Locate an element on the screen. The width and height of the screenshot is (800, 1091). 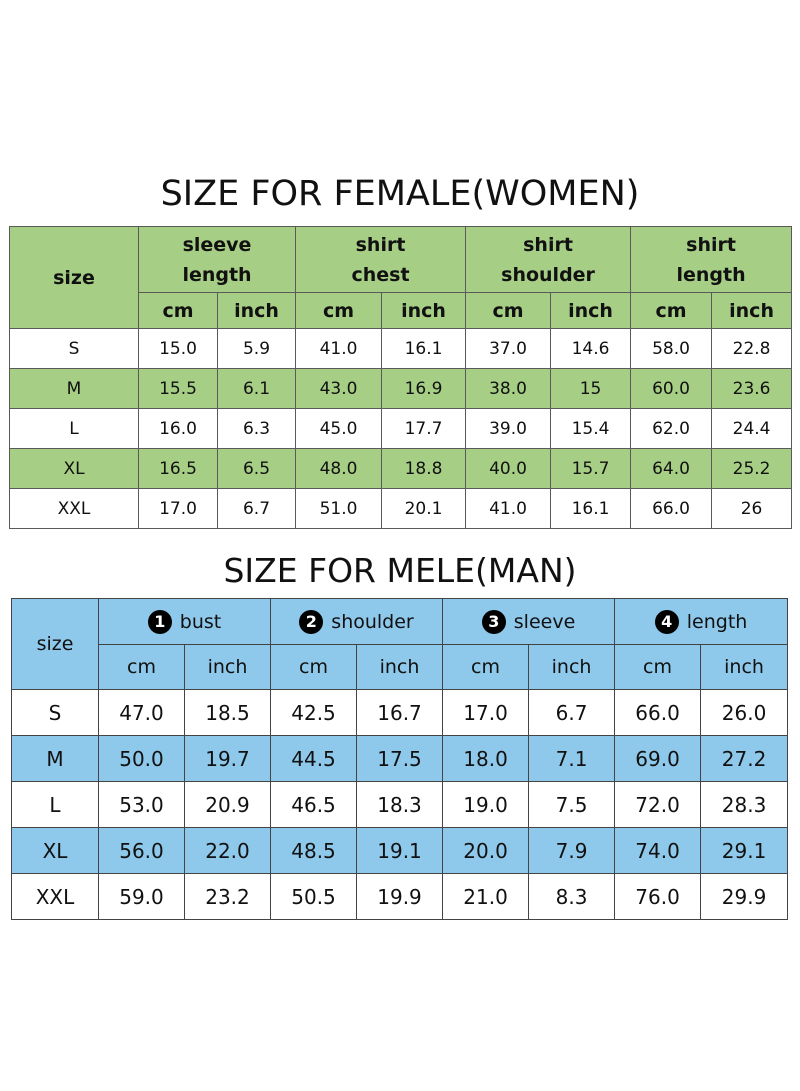
value-cell: 29.1 is located at coordinates (744, 850).